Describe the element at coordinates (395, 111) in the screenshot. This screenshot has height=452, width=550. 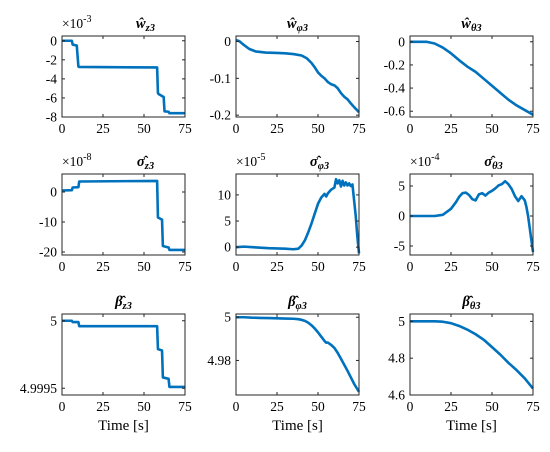
I see `y-tick-label: -0.6` at that location.